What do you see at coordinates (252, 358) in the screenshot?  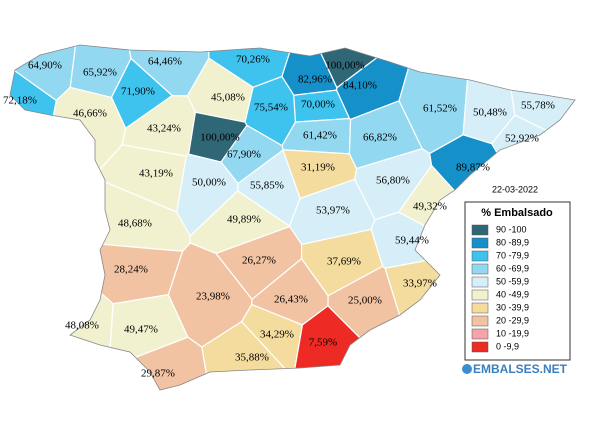 I see `region-label: 35,88%` at bounding box center [252, 358].